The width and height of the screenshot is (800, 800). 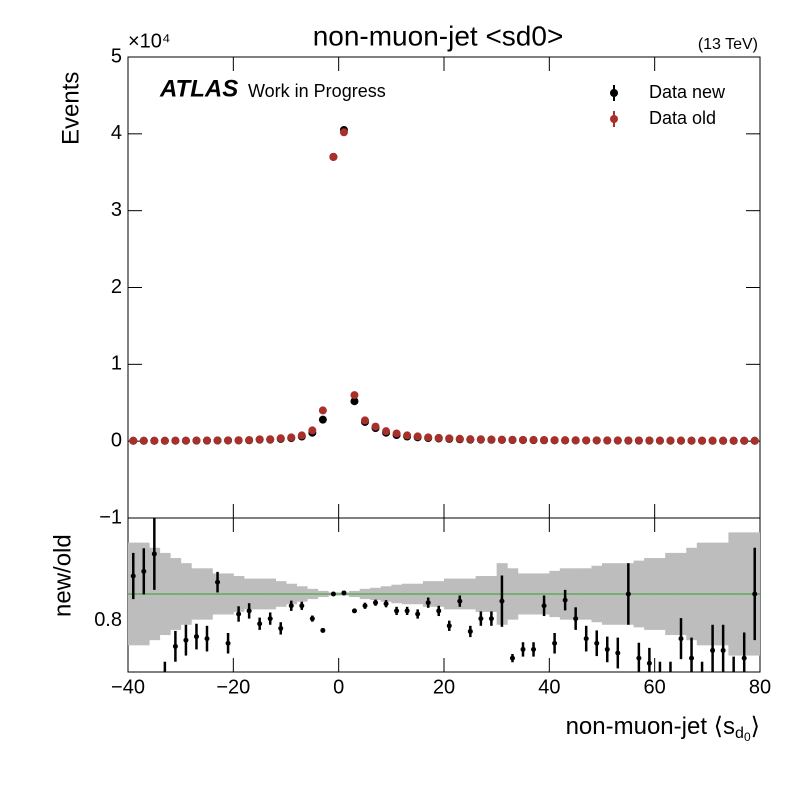 What do you see at coordinates (317, 91) in the screenshot?
I see `status-label: Work in Progress` at bounding box center [317, 91].